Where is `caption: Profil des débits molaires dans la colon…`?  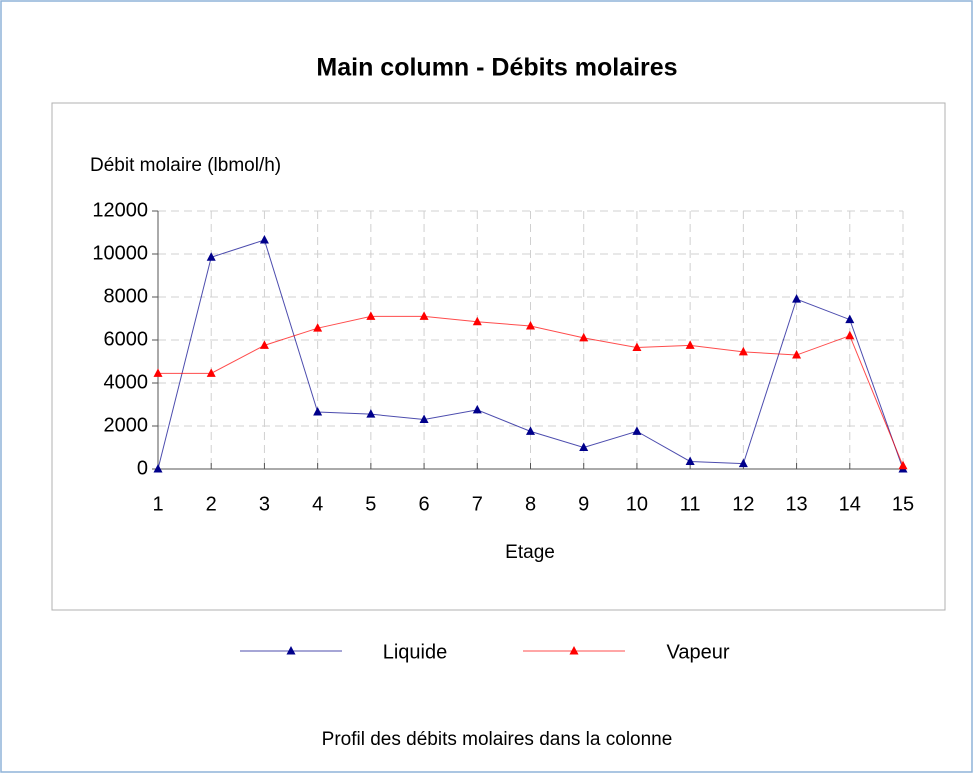 caption: Profil des débits molaires dans la colon… is located at coordinates (497, 739).